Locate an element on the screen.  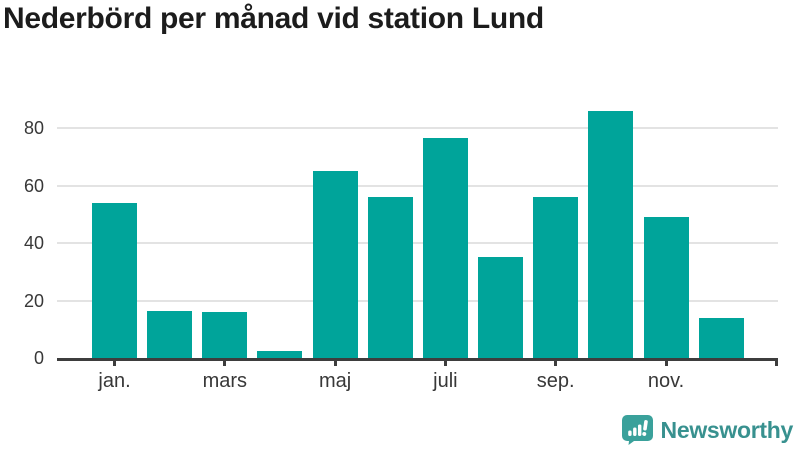
y-axis-label: 20 is located at coordinates (33, 300).